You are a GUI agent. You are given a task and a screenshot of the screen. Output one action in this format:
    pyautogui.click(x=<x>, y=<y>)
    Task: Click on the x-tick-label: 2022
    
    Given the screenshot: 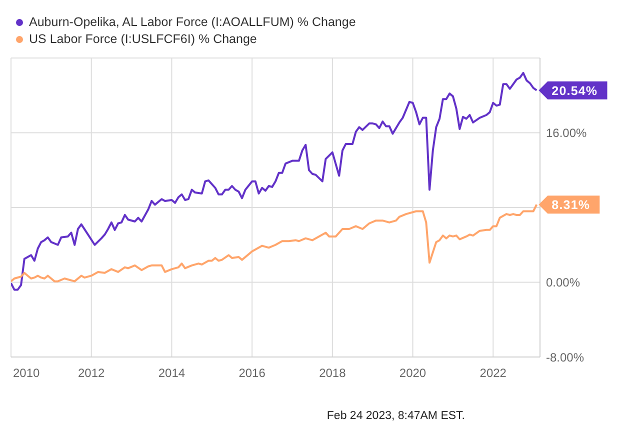 What is the action you would take?
    pyautogui.click(x=493, y=373)
    